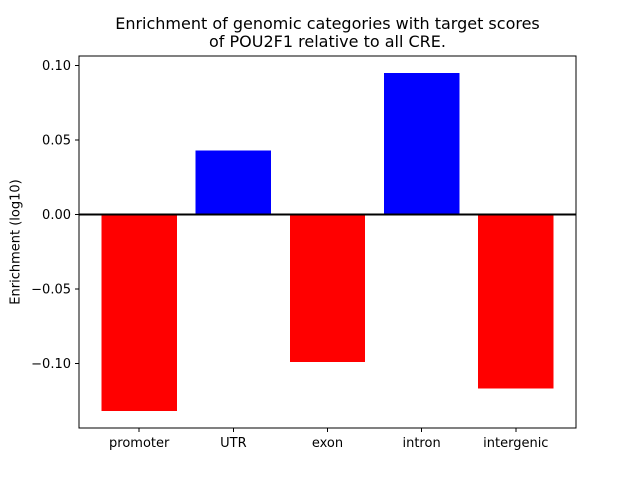  Describe the element at coordinates (51, 289) in the screenshot. I see `y-tick-label: −0.05` at that location.